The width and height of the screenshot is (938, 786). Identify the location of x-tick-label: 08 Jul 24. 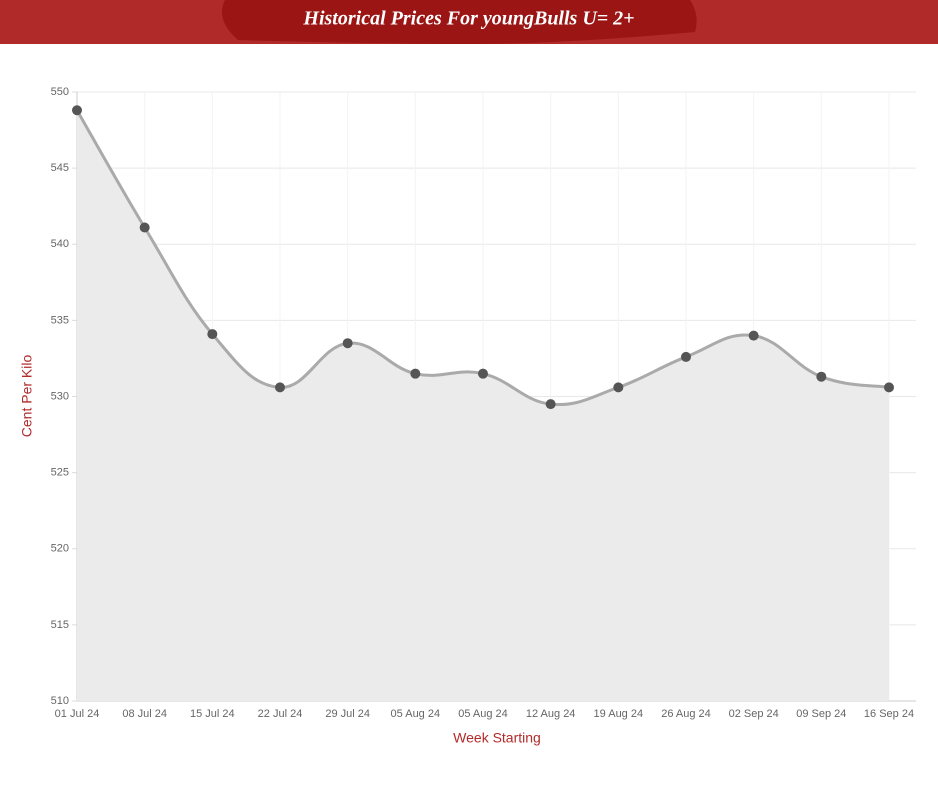
(144, 714).